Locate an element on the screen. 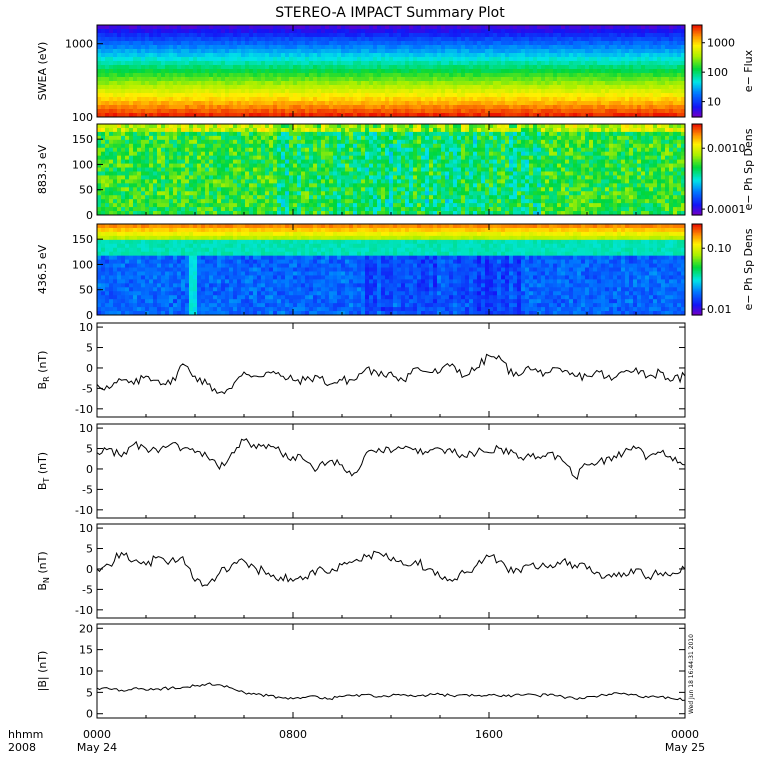  line-panel-br: 10 5 0 -5 -10 BR (nT) is located at coordinates (361, 369).